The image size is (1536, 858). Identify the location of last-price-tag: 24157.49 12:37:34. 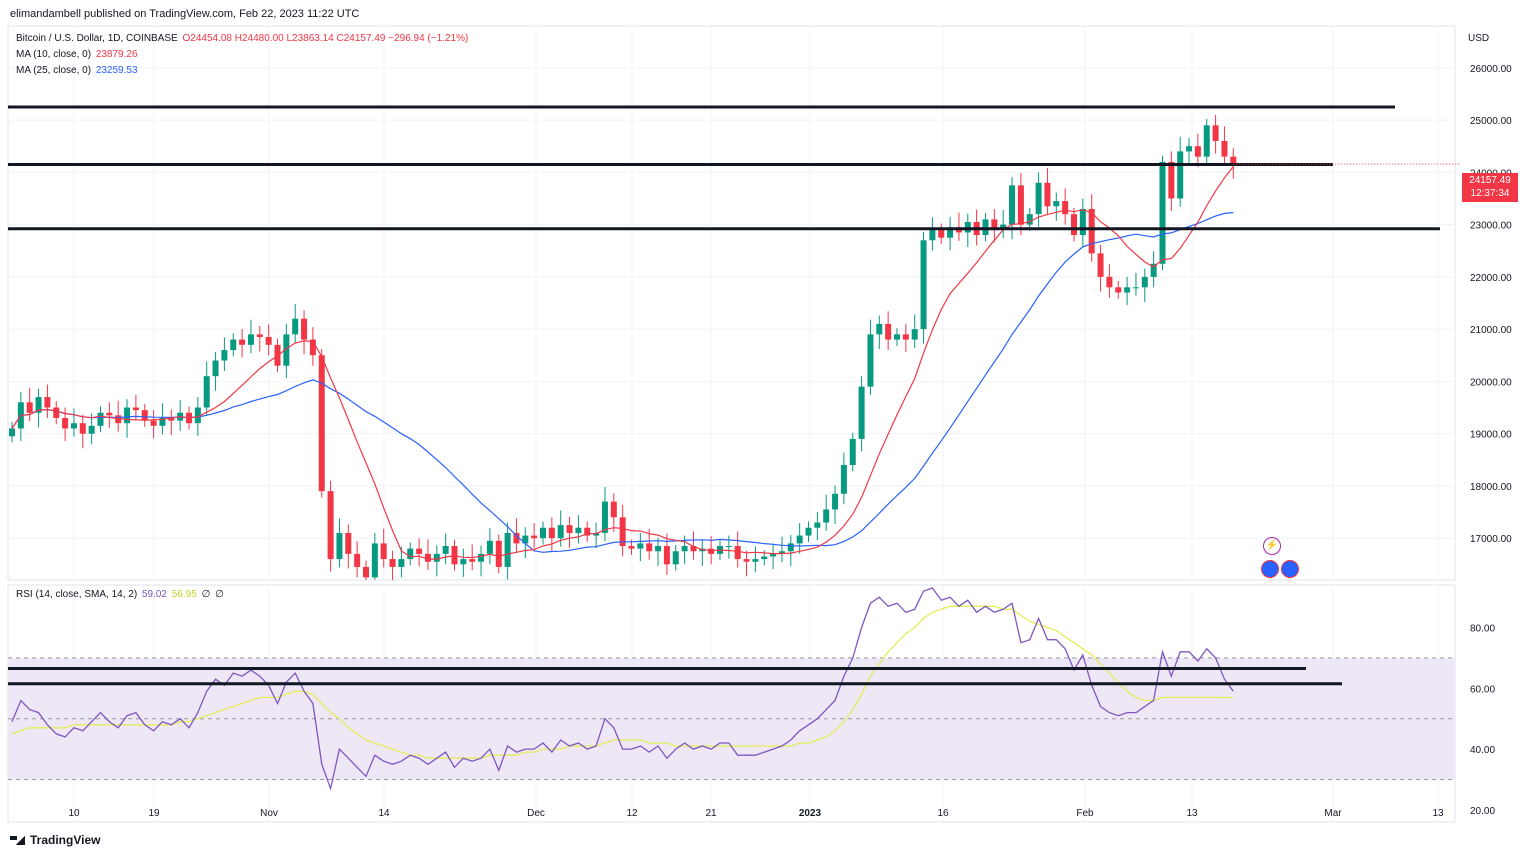
(1490, 187).